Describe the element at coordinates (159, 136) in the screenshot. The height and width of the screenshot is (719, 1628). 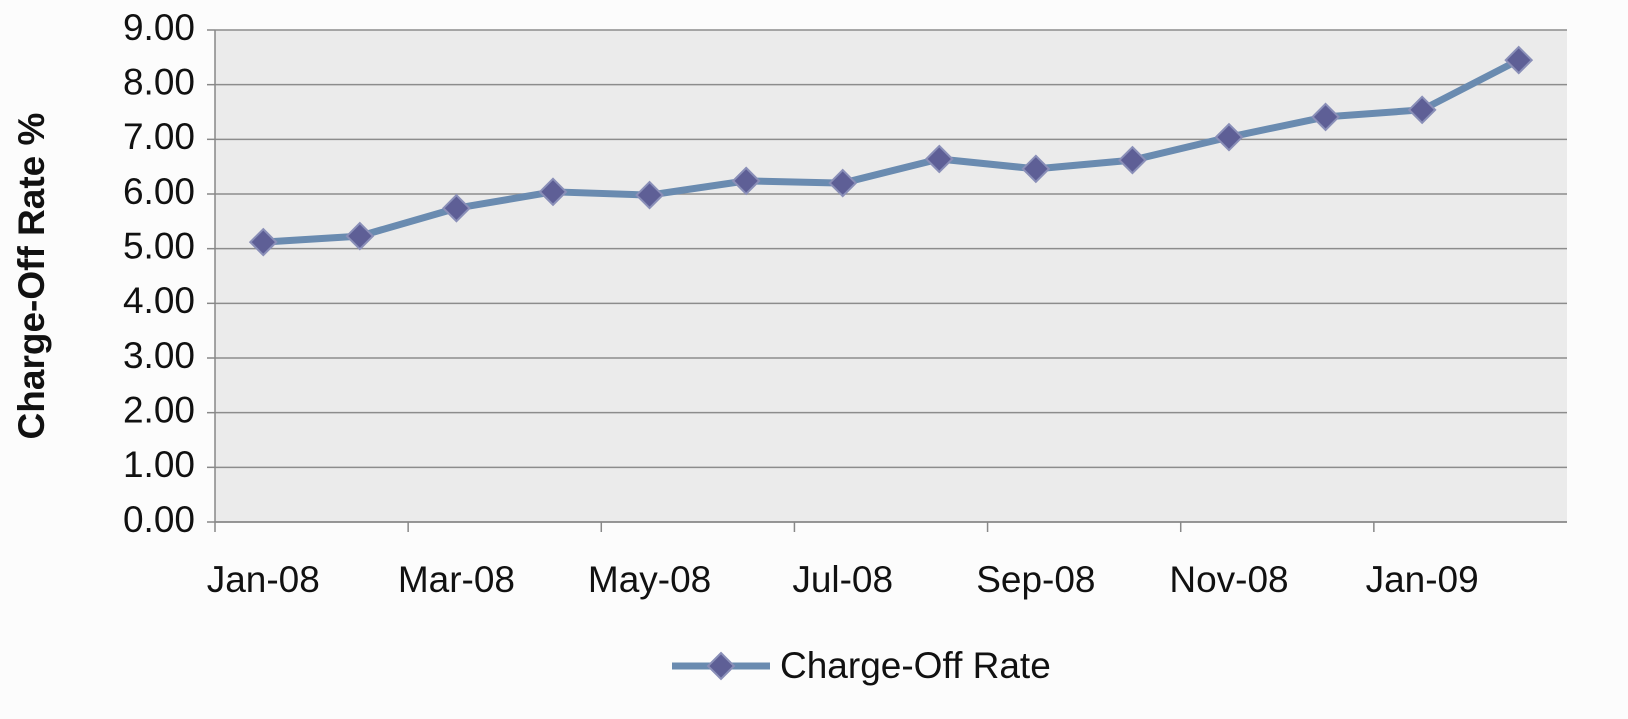
I see `y-tick-label: 7.00` at that location.